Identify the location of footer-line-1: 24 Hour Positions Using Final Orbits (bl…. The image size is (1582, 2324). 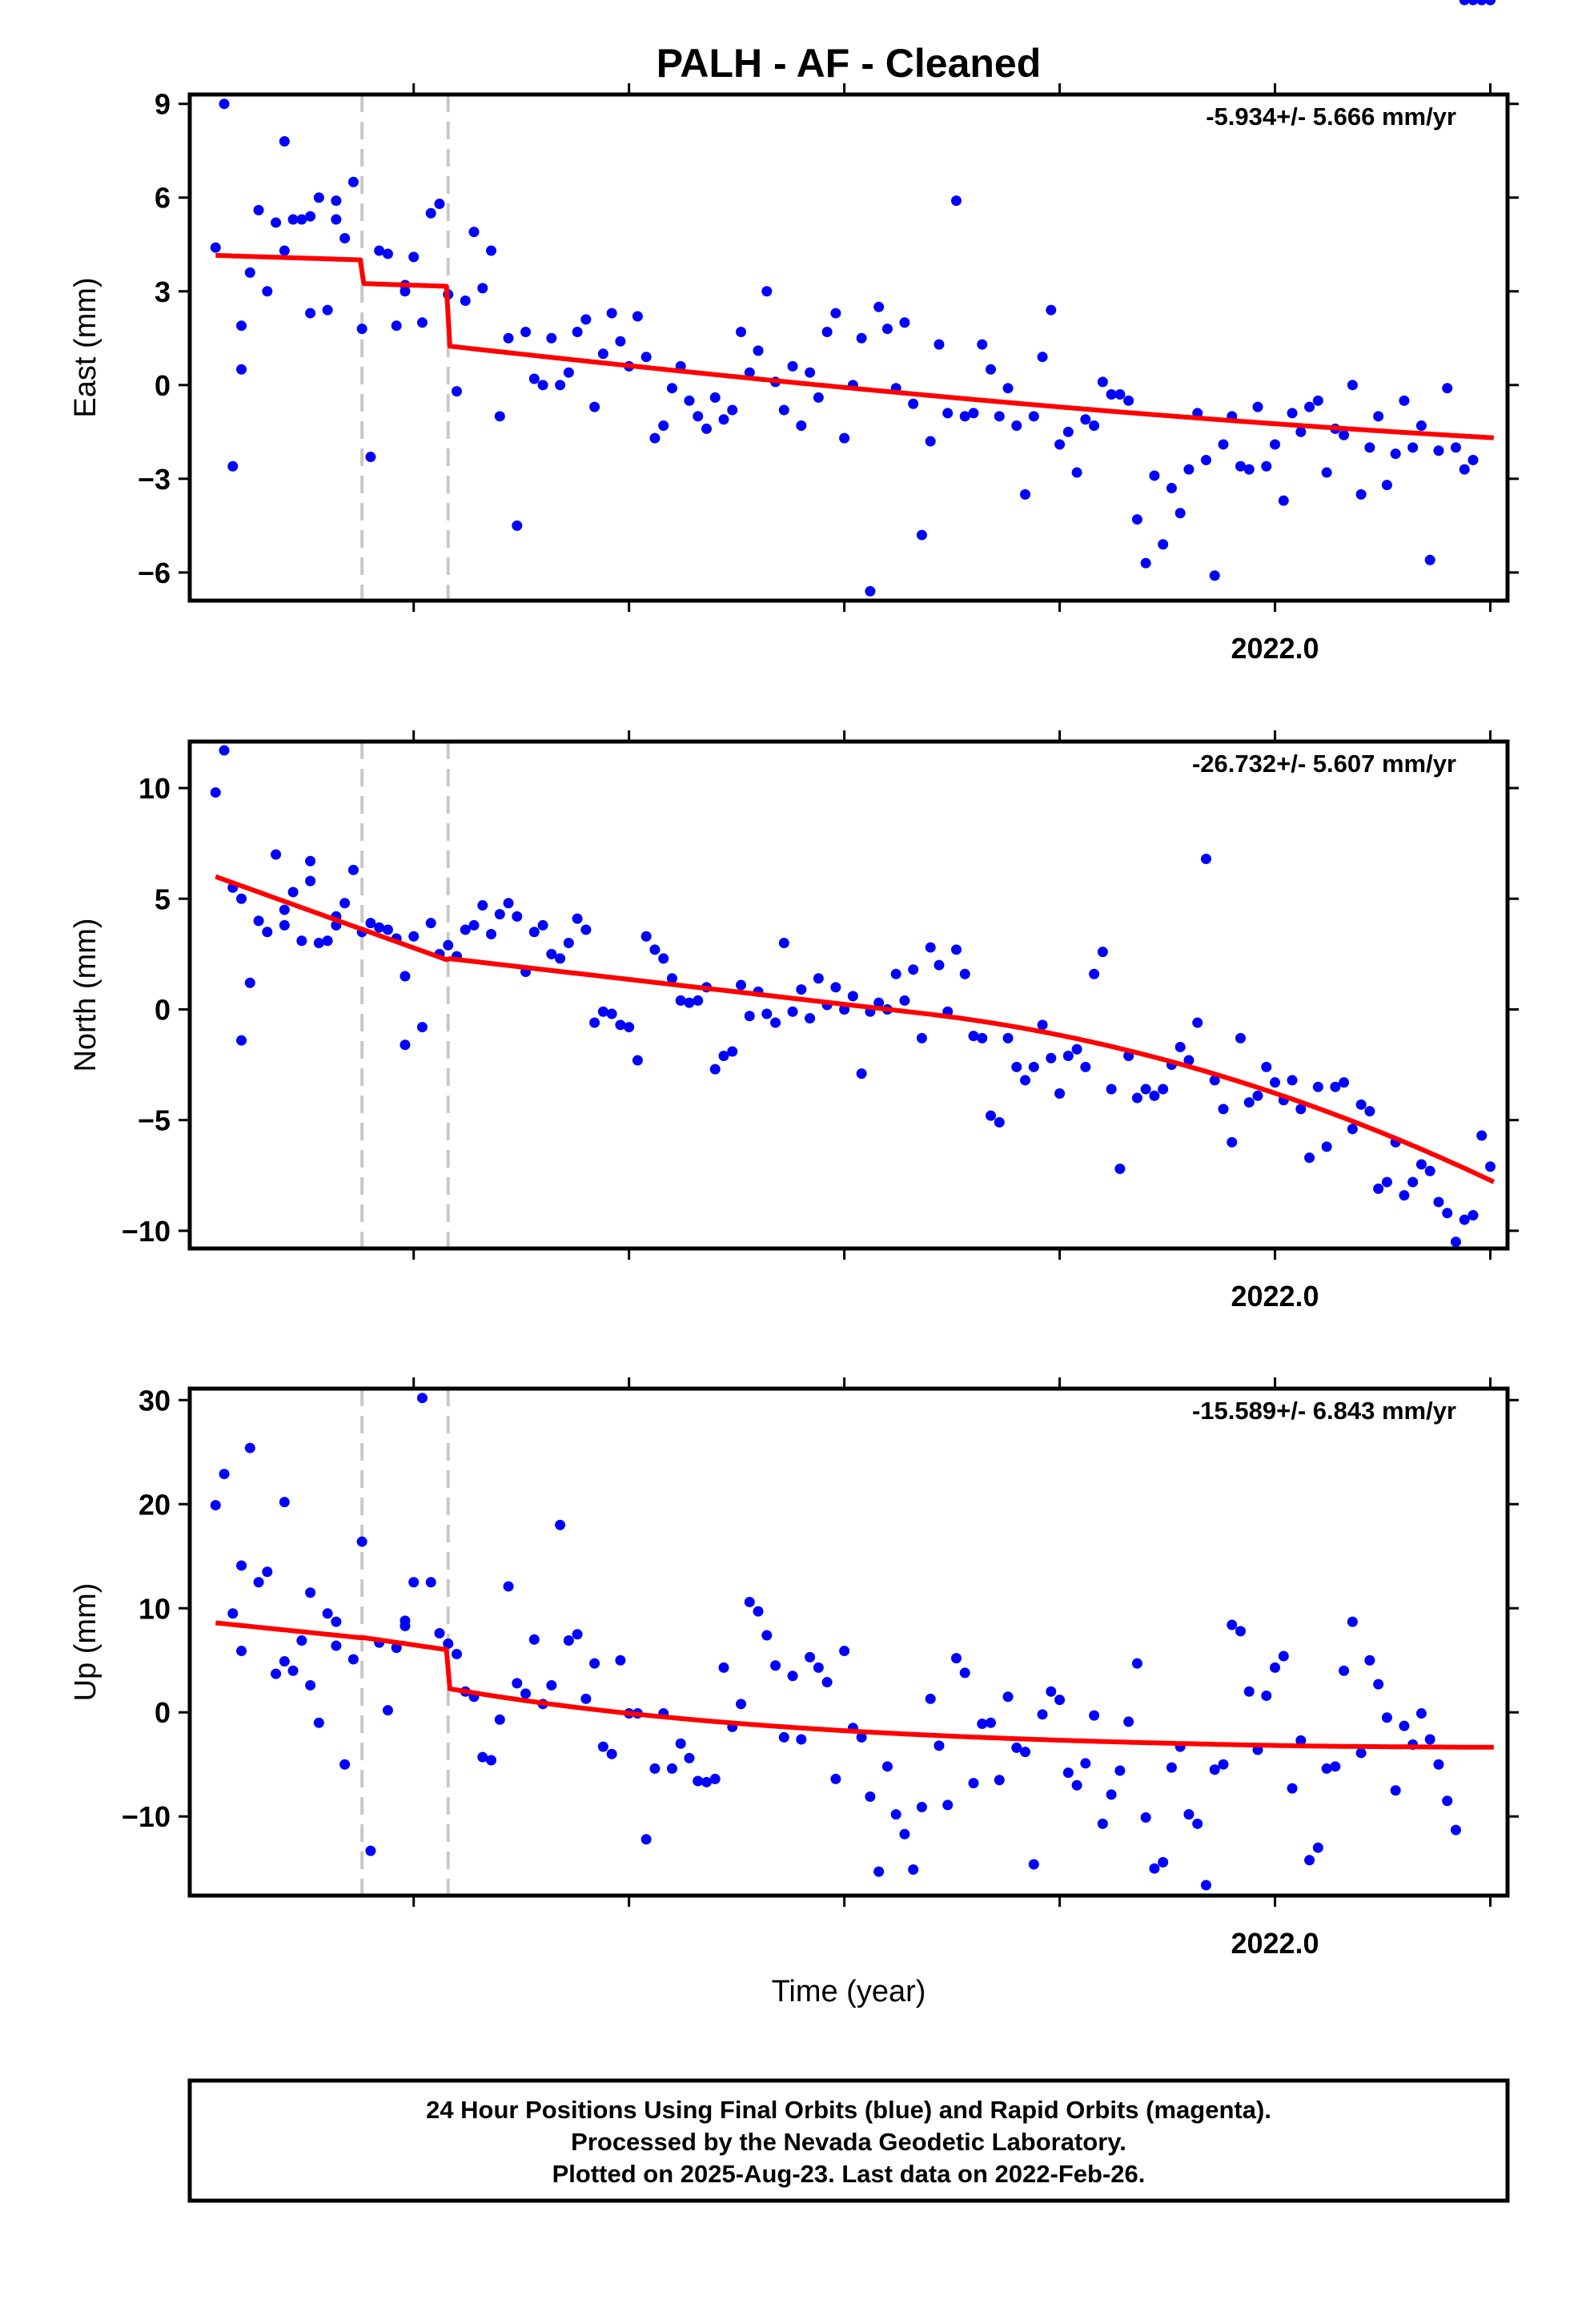
(848, 2110).